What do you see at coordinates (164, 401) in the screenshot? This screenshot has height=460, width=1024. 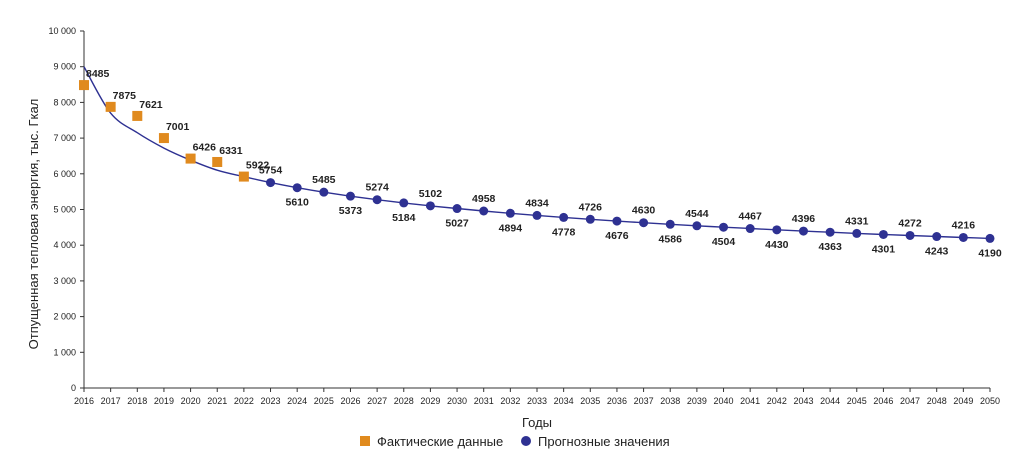 I see `x-tick-label: 2019` at bounding box center [164, 401].